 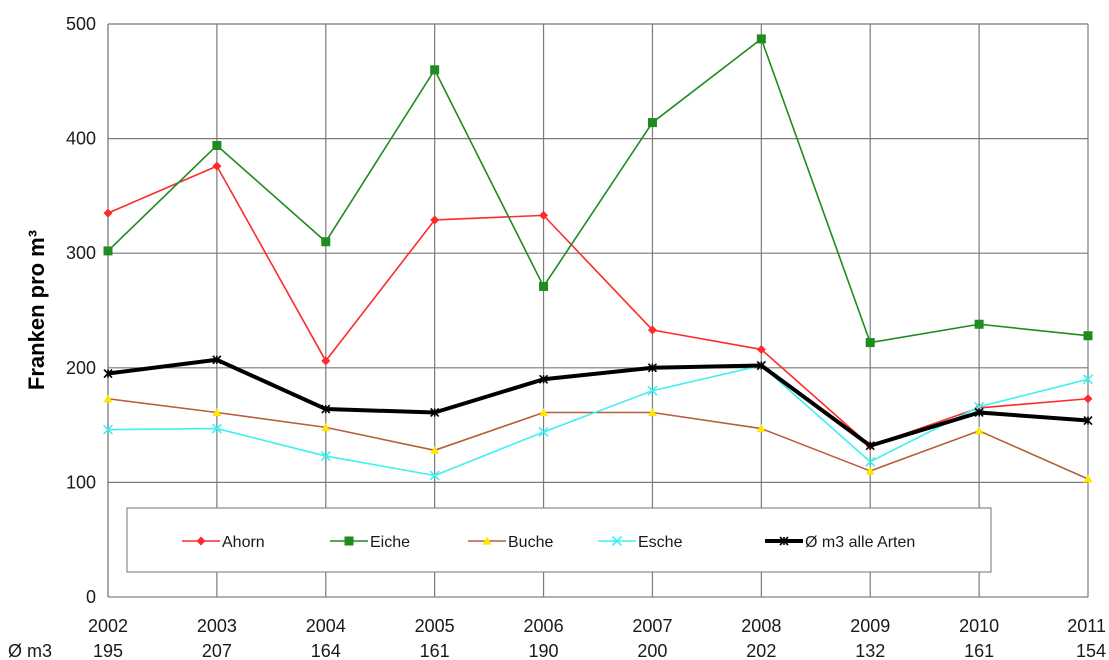 What do you see at coordinates (544, 650) in the screenshot?
I see `avg-row-value: 190` at bounding box center [544, 650].